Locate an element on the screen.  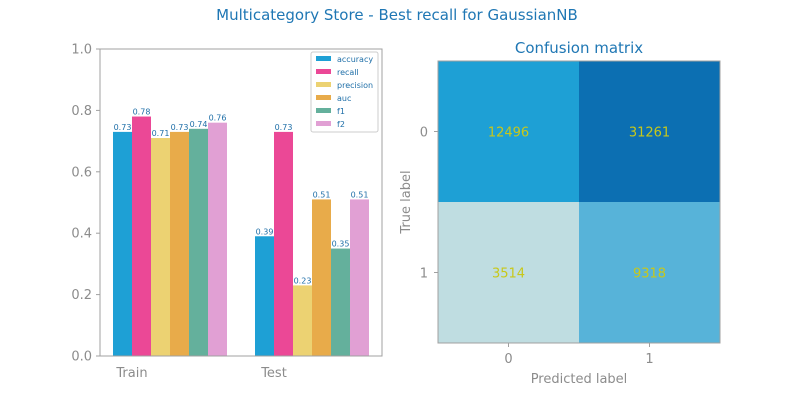
bar-precision-test is located at coordinates (302, 320).